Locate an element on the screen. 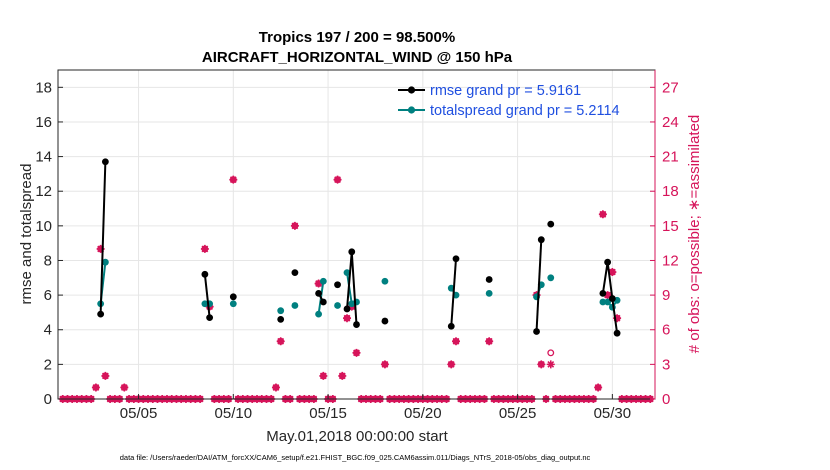 The image size is (830, 470). y-axis-right: 0 3 6 9 12 15 18 21 24 27 is located at coordinates (664, 239).